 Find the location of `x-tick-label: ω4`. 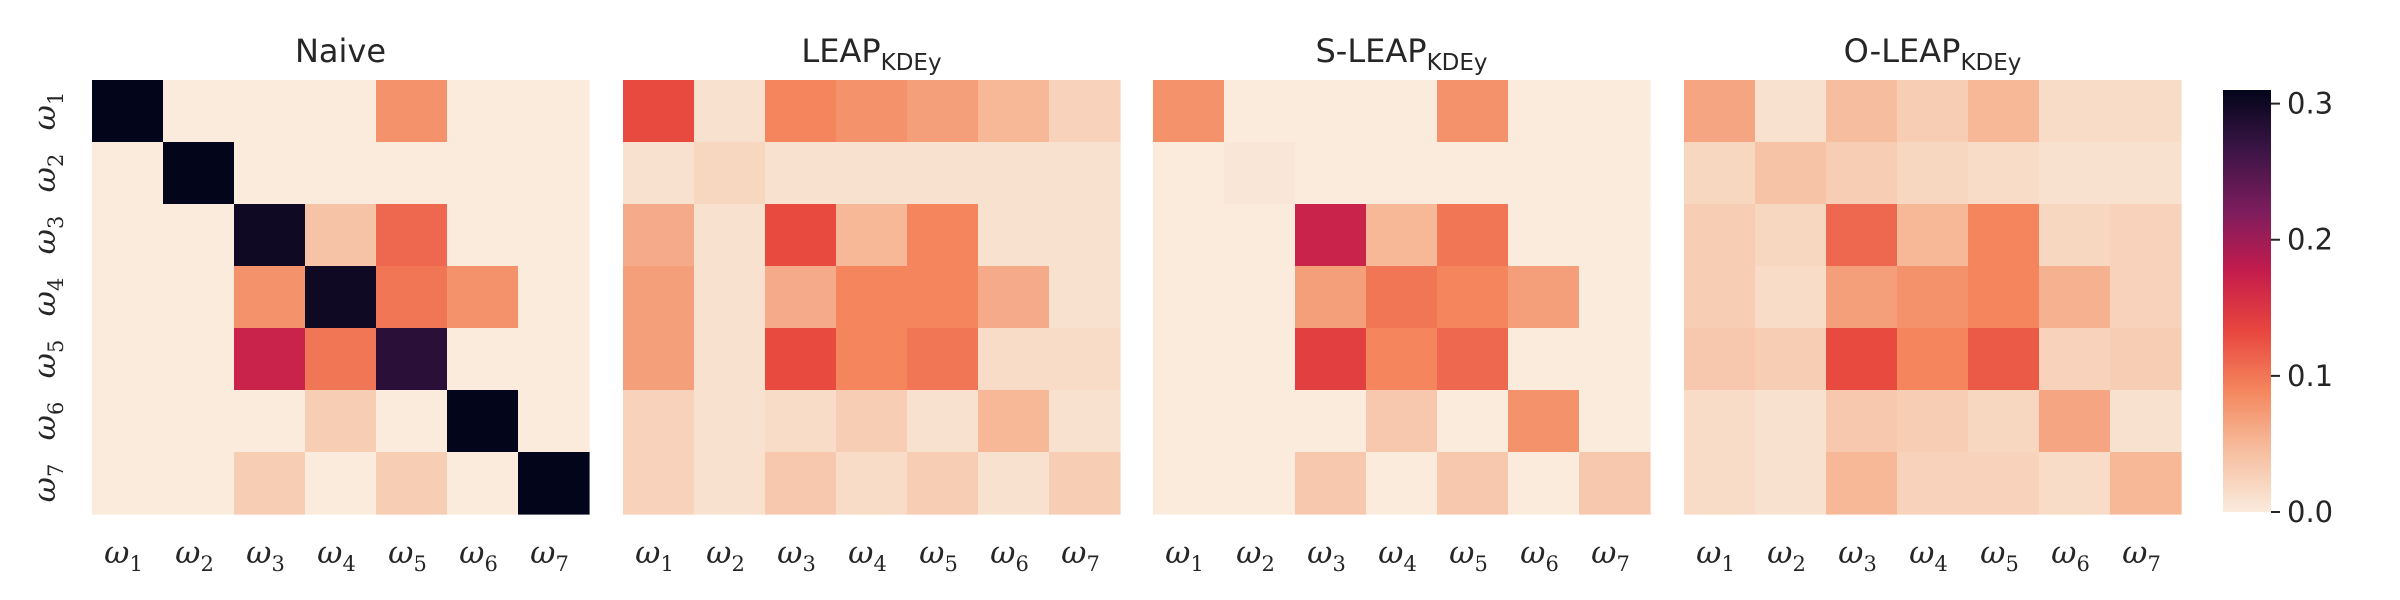

x-tick-label: ω4 is located at coordinates (336, 555).